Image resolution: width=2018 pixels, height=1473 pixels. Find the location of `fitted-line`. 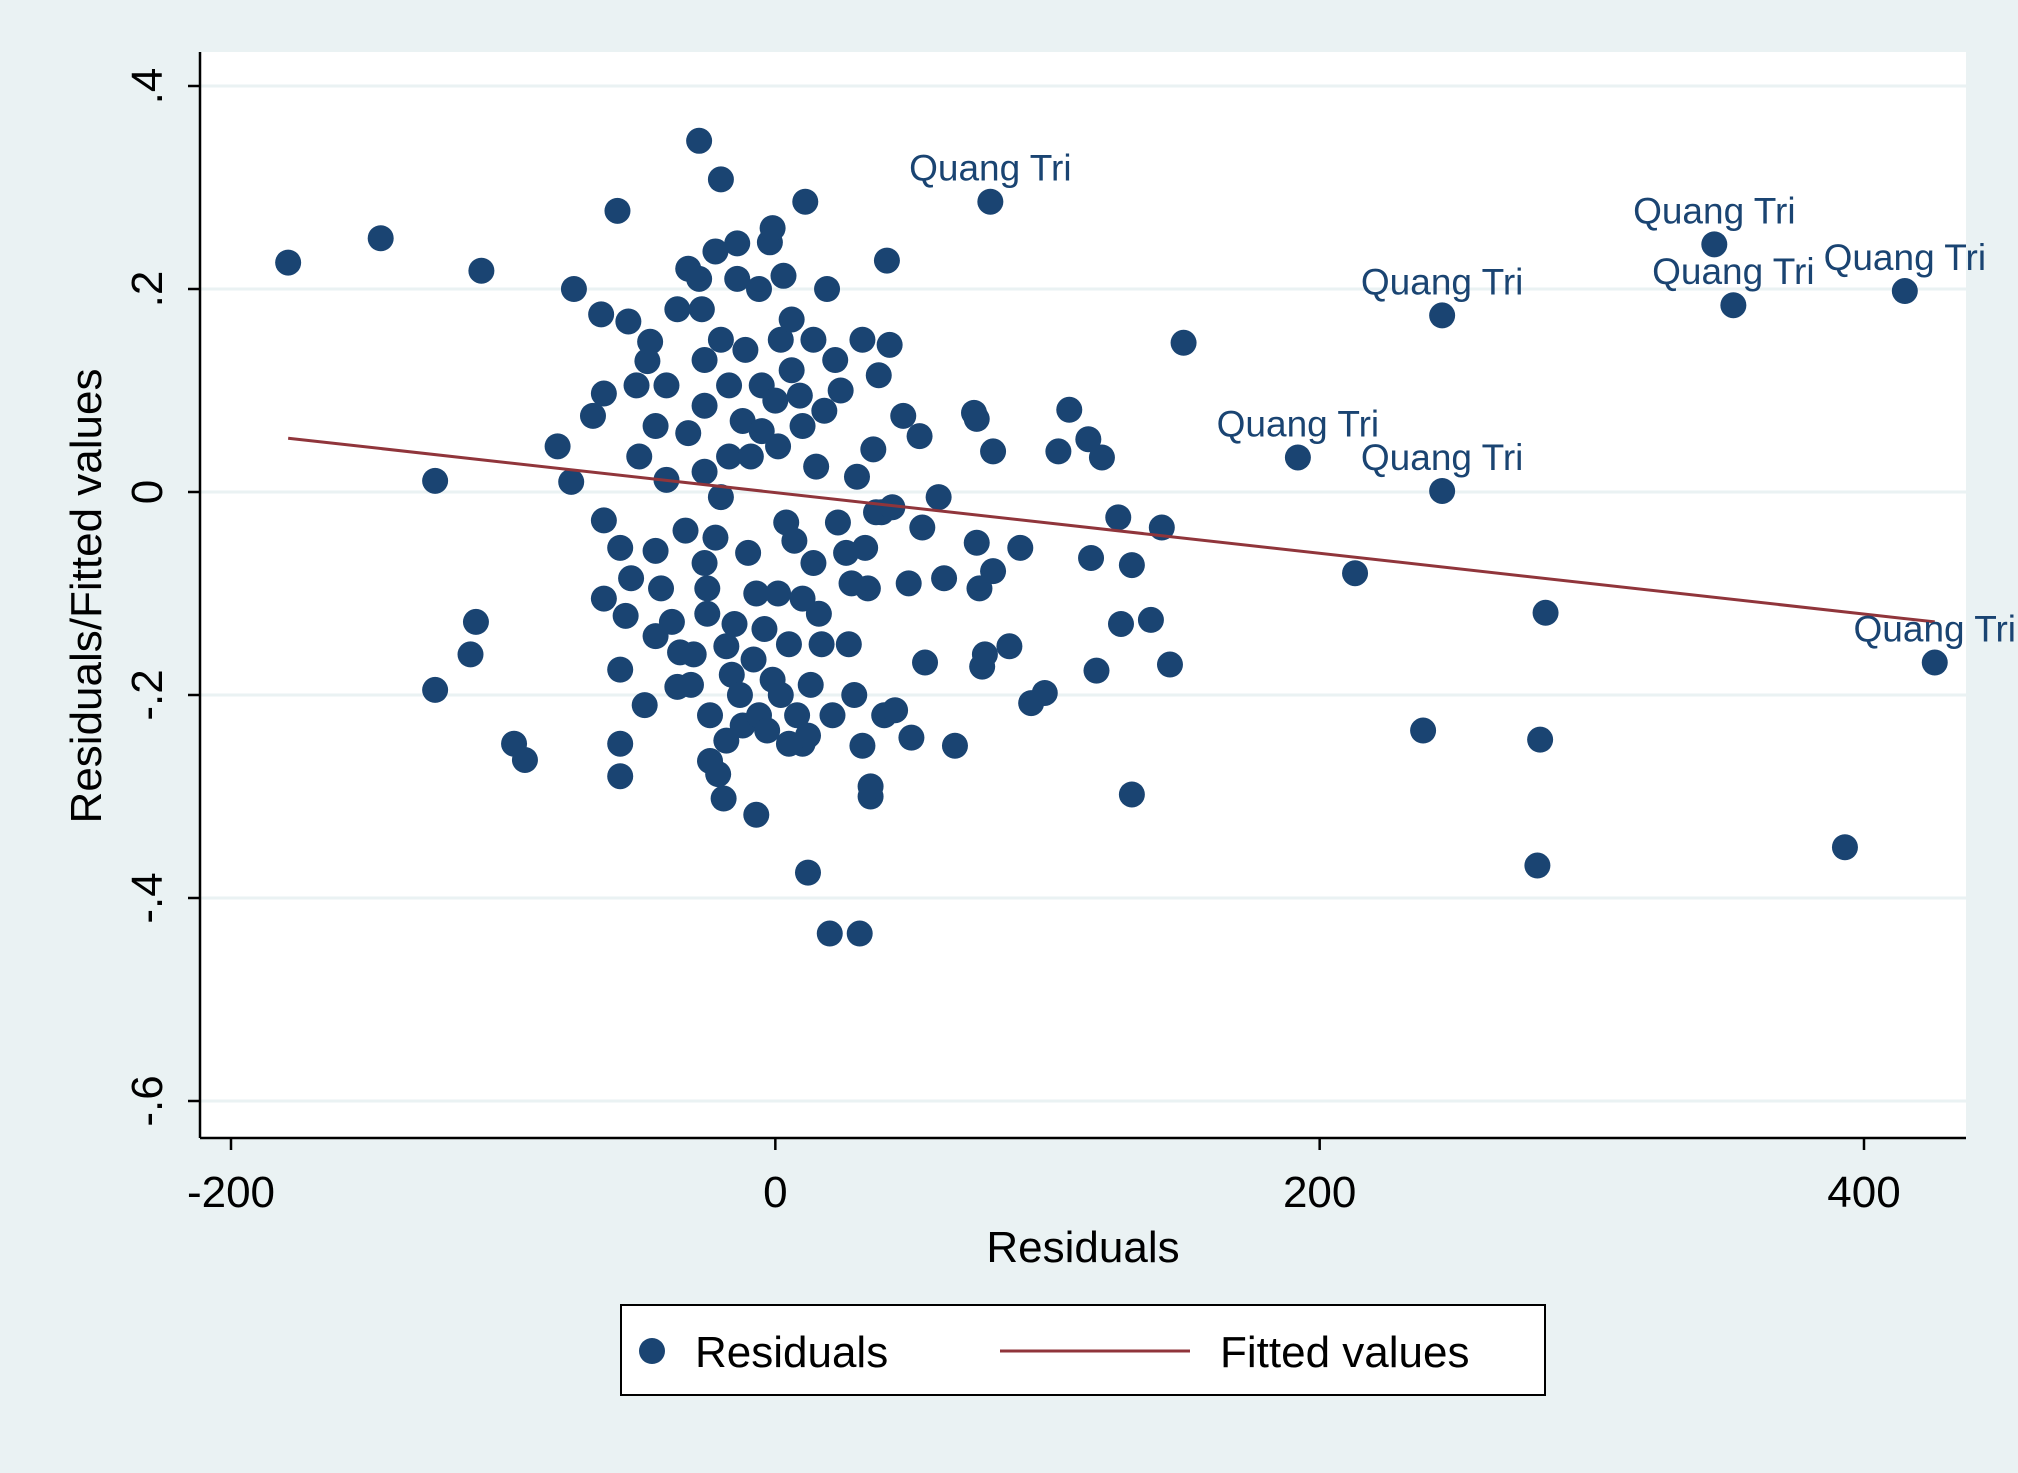

fitted-line is located at coordinates (1111, 530).